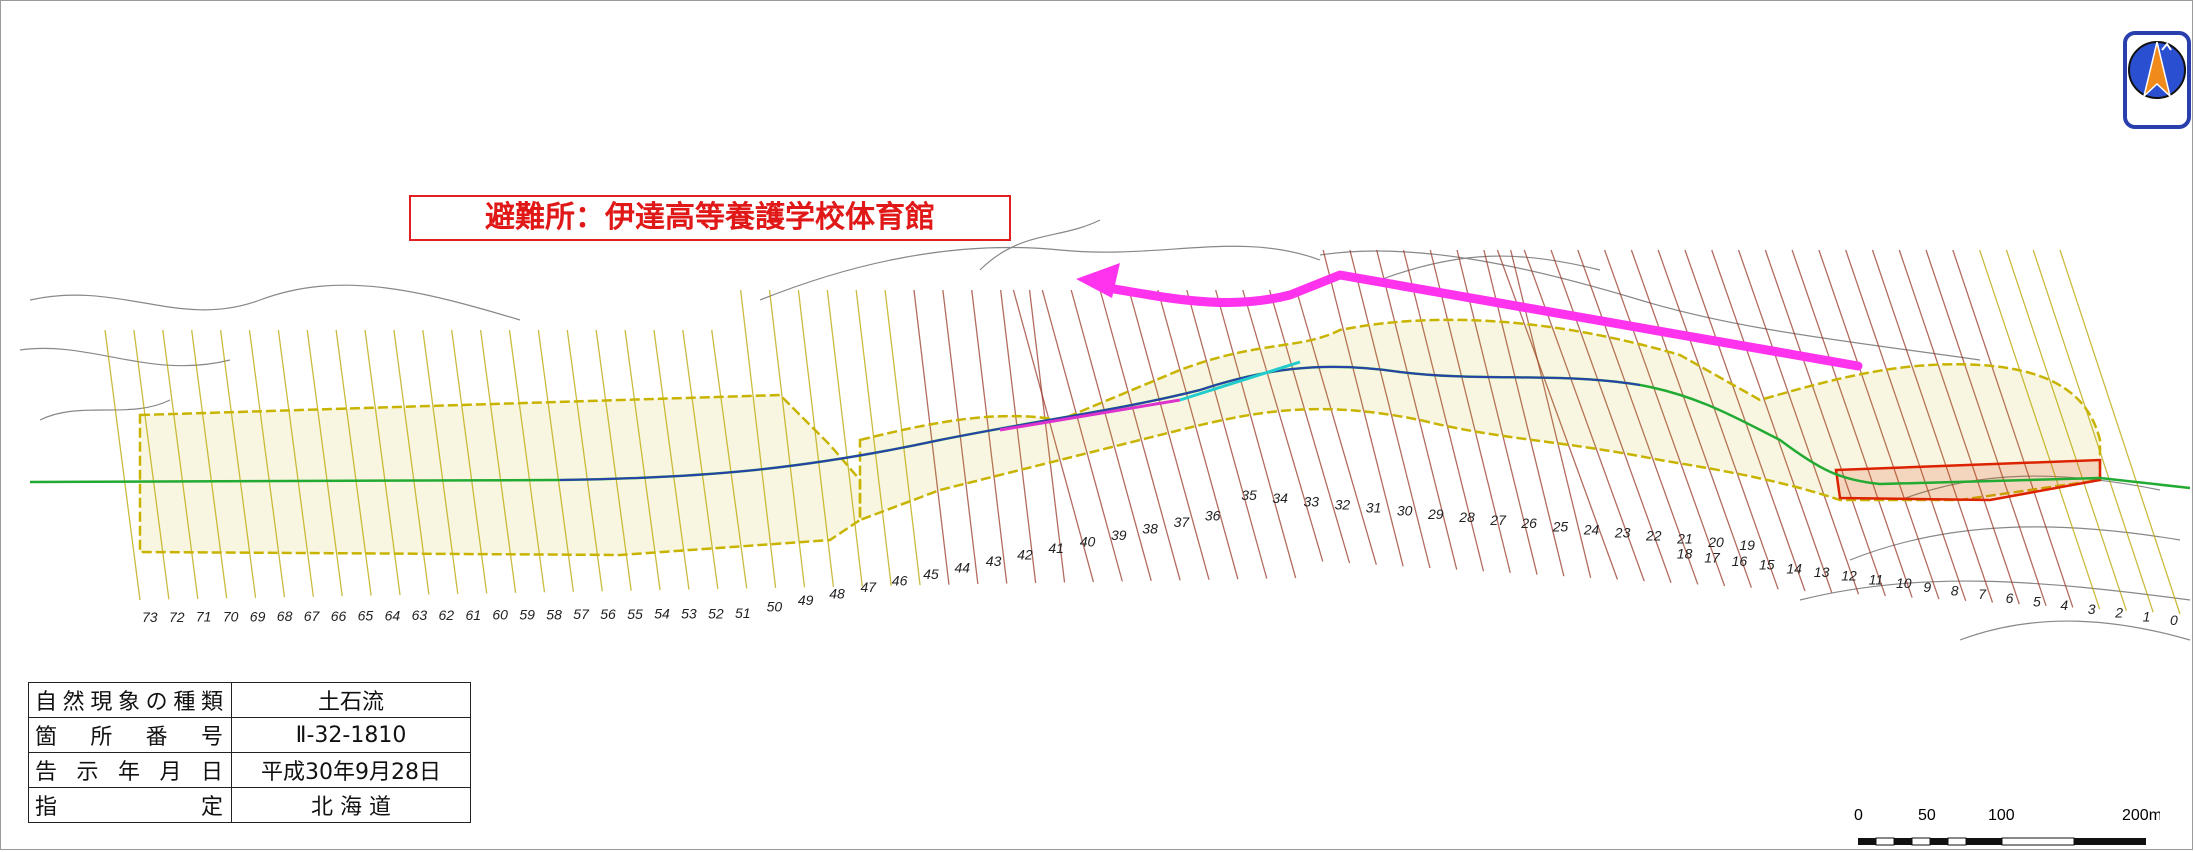 The width and height of the screenshot is (2195, 852). What do you see at coordinates (963, 567) in the screenshot?
I see `section-number-label: 44` at bounding box center [963, 567].